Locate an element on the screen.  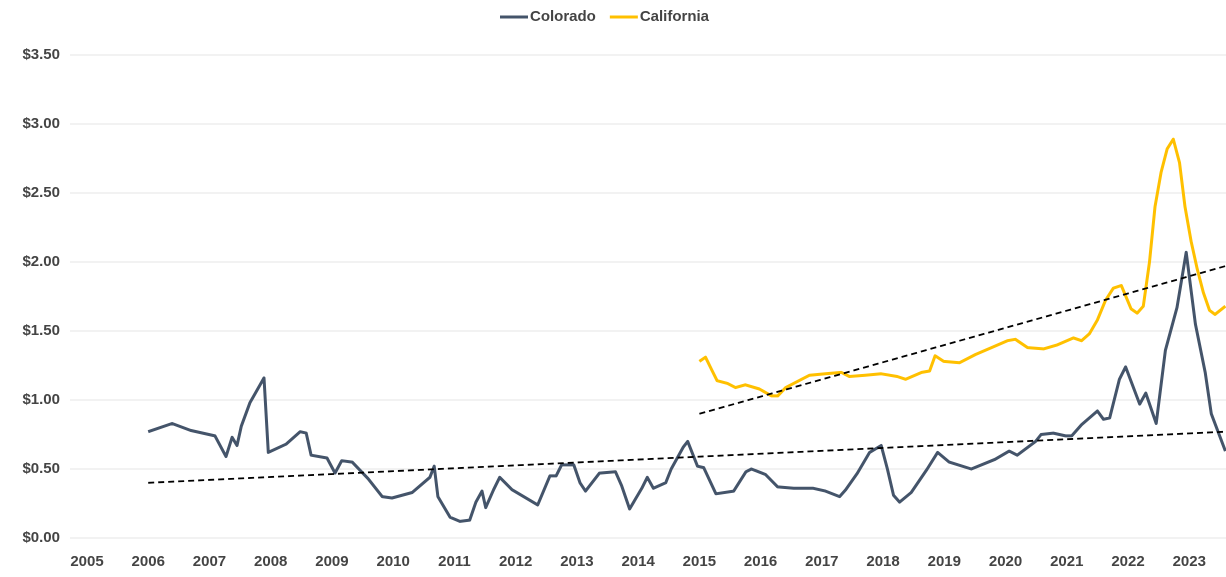
x-tick-label: 2021 is located at coordinates (1066, 561).